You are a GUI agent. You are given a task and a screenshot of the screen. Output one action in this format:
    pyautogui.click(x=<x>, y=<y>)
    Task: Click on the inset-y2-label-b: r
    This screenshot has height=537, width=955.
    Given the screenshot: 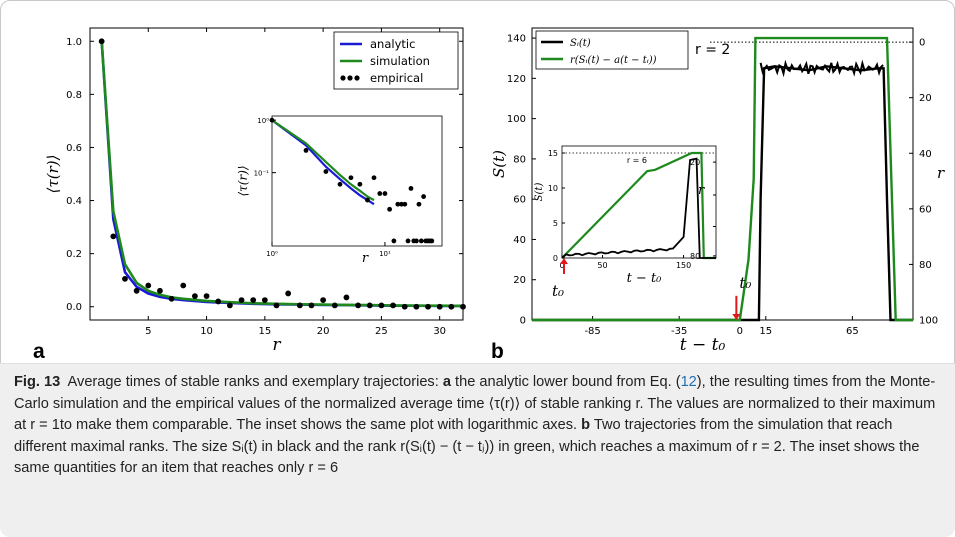 What is the action you would take?
    pyautogui.click(x=701, y=190)
    